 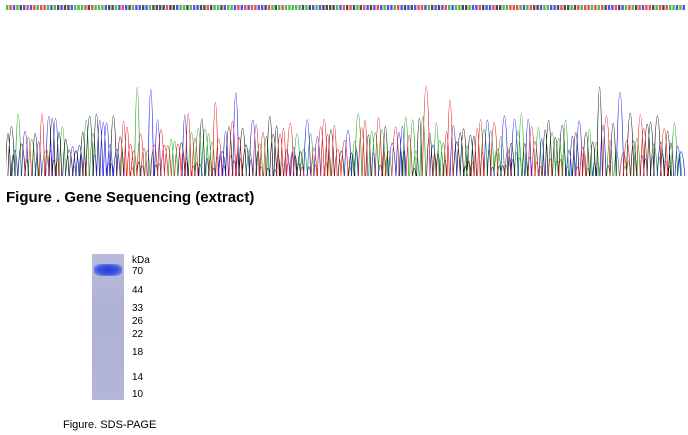 What do you see at coordinates (138, 334) in the screenshot?
I see `marker-label-22: 22` at bounding box center [138, 334].